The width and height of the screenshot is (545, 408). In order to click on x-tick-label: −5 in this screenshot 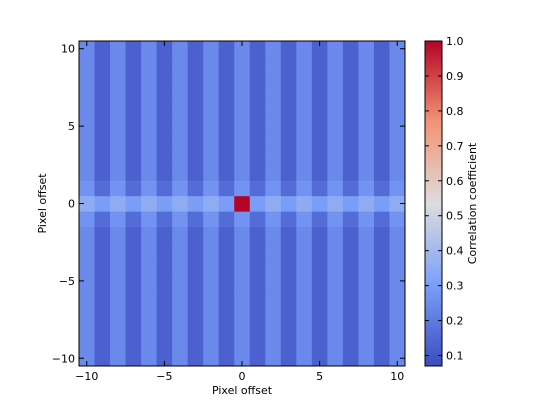, I will do `click(164, 376)`.